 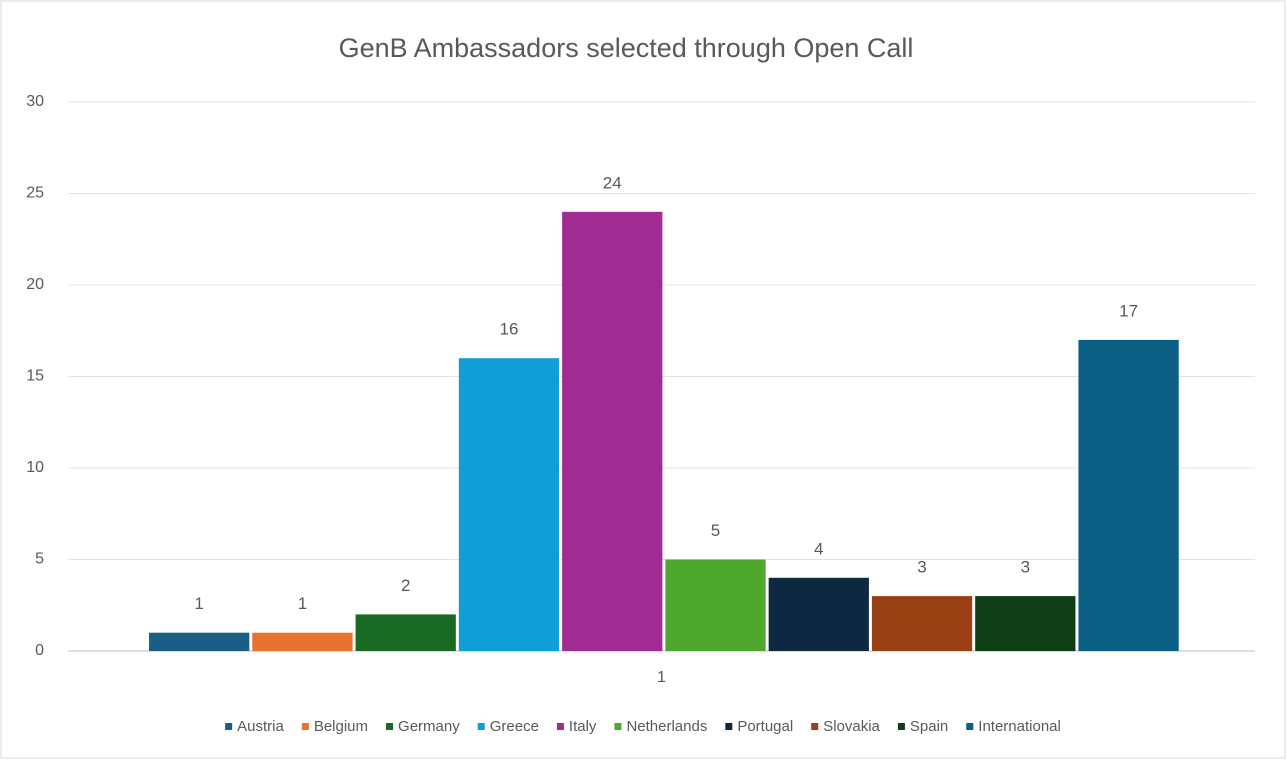 What do you see at coordinates (583, 726) in the screenshot?
I see `legend-label: Italy` at bounding box center [583, 726].